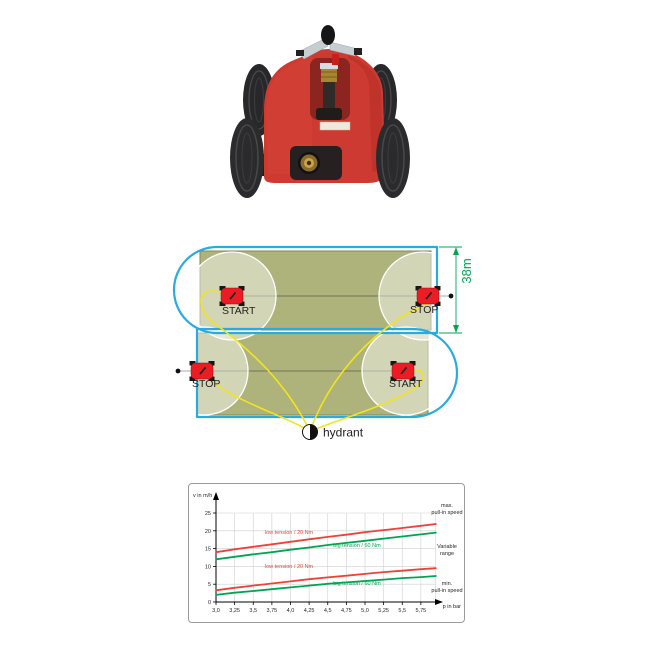  Describe the element at coordinates (452, 607) in the screenshot. I see `x-axis-title: p in bar` at that location.